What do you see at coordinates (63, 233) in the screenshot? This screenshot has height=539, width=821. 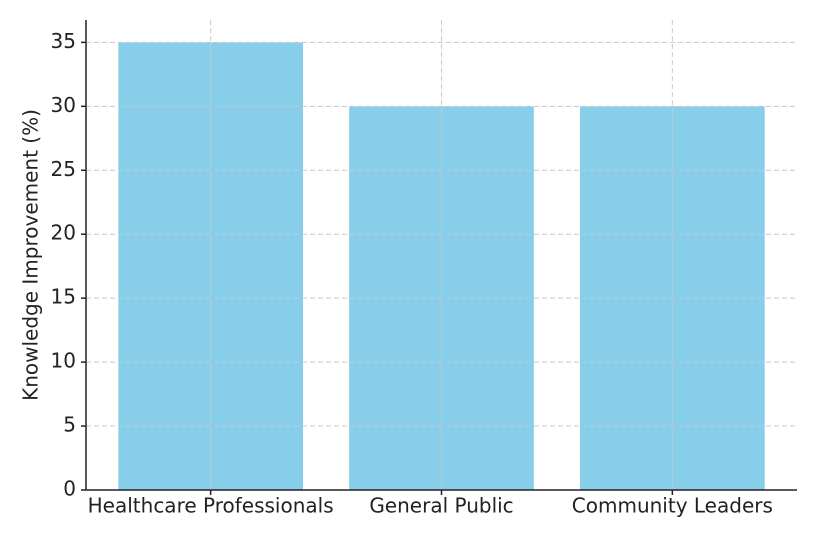 I see `y-tick-label: 20` at bounding box center [63, 233].